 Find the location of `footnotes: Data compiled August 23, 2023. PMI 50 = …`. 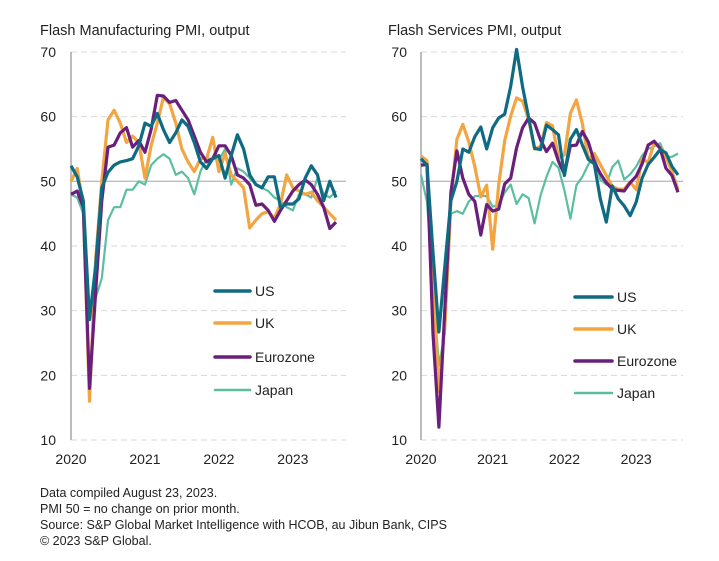

footnotes: Data compiled August 23, 2023. PMI 50 = … is located at coordinates (243, 517).